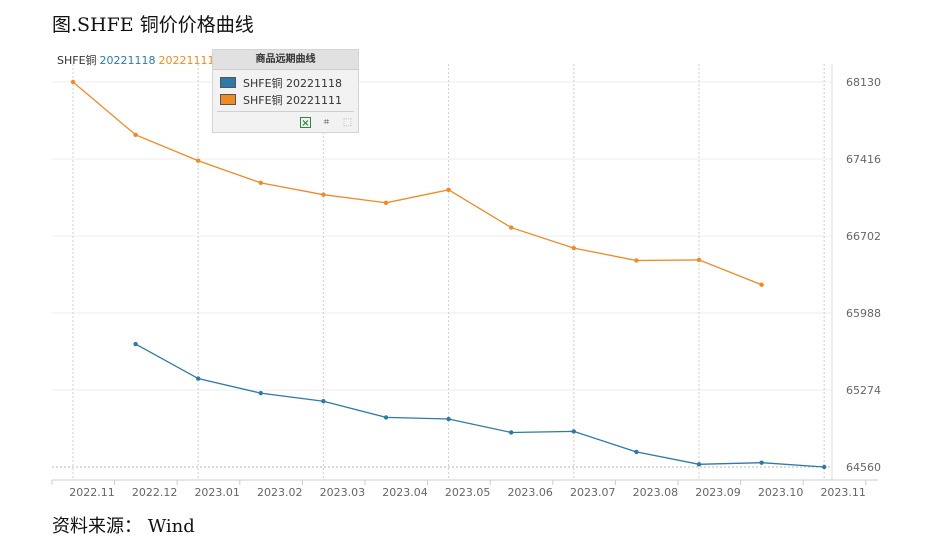 The image size is (940, 558). I want to click on legend-item-series-1: SHFE铜 20221118, so click(281, 84).